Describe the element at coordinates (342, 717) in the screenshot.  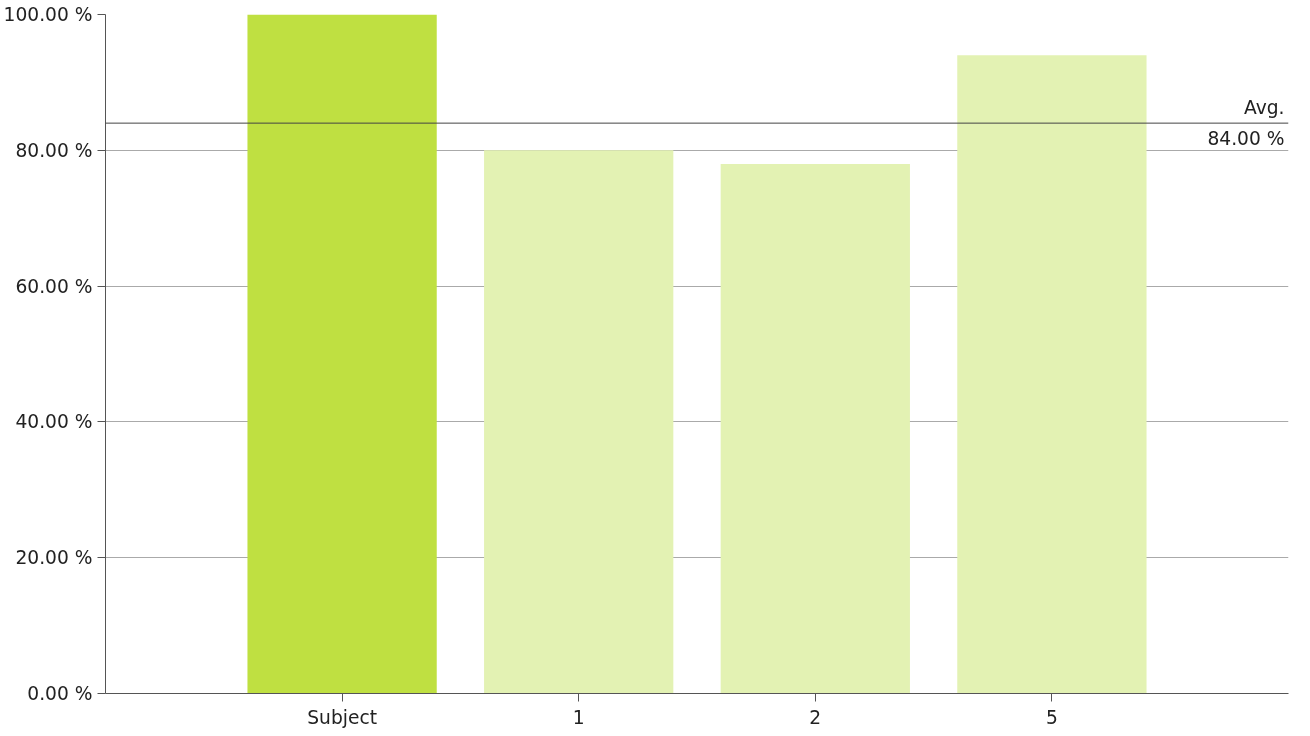
I see `x-tick-label: Subject` at that location.